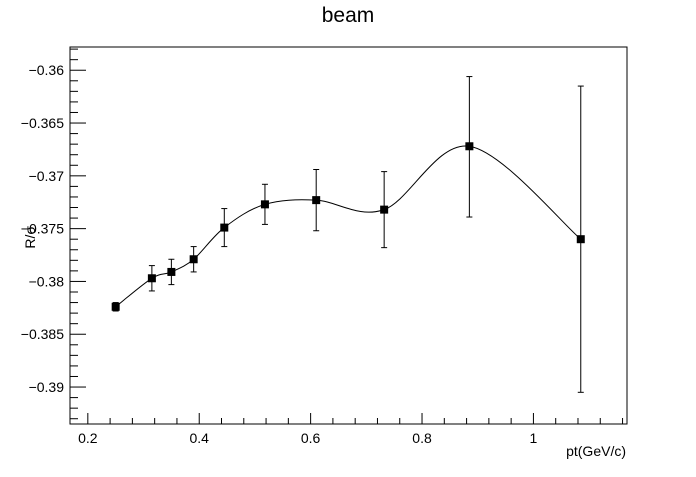 This screenshot has height=477, width=696. What do you see at coordinates (348, 15) in the screenshot?
I see `chart-title: beam` at bounding box center [348, 15].